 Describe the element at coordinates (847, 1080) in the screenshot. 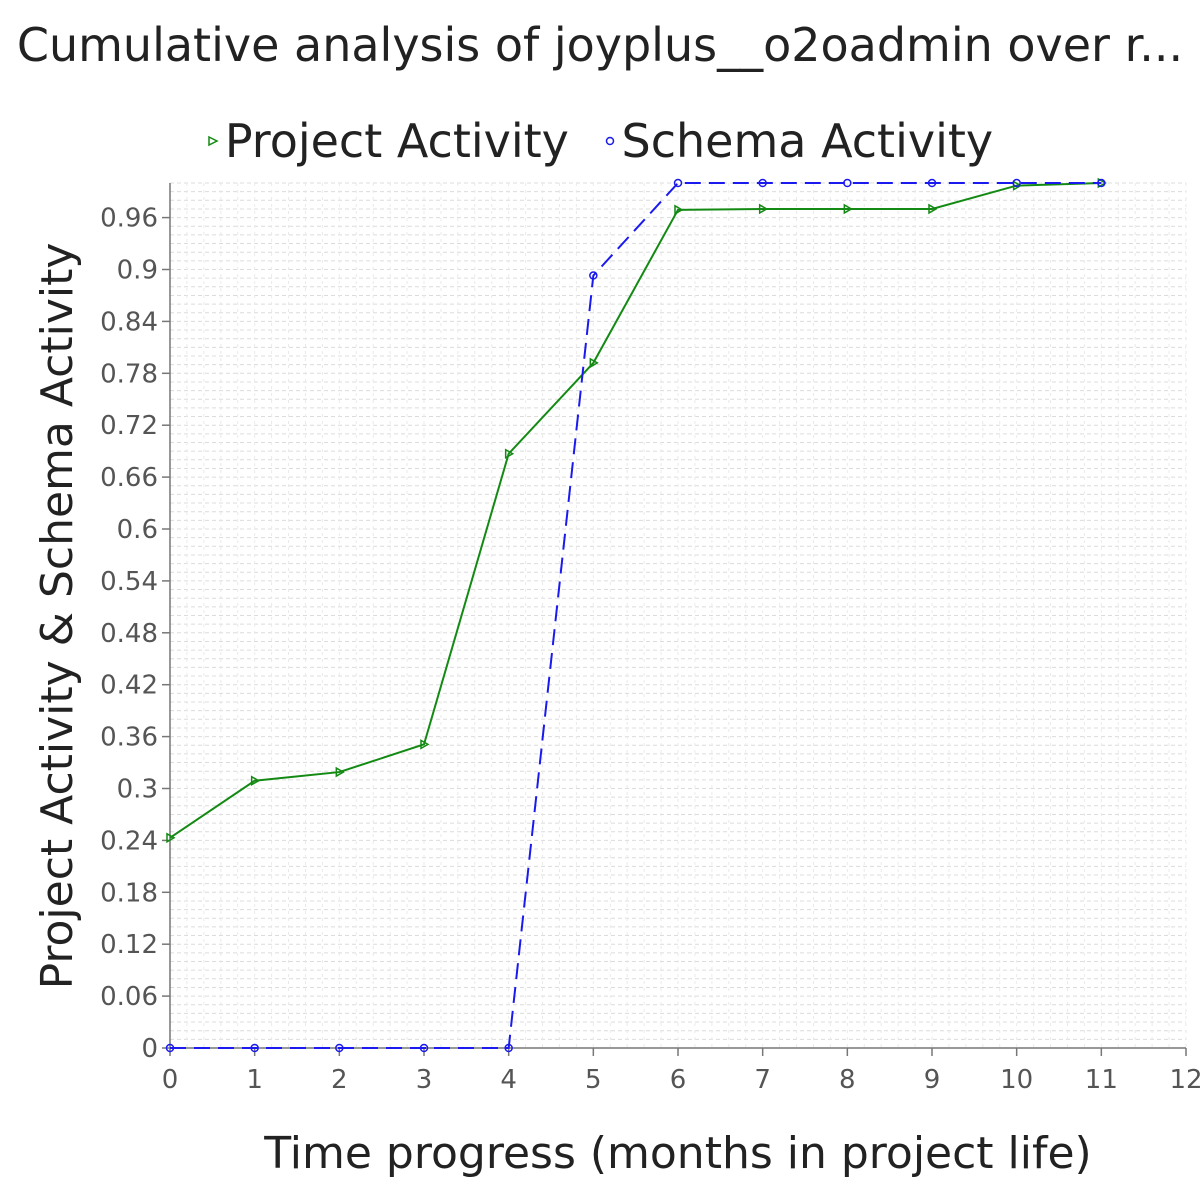

I see `x-tick-label: 8` at that location.